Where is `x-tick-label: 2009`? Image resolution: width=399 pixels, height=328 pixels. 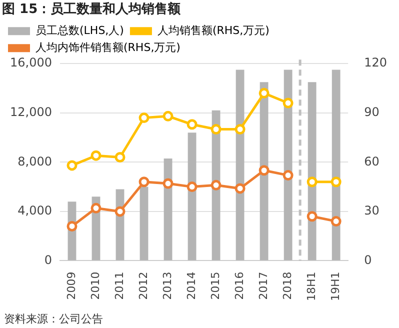
x-tick-label: 2009 is located at coordinates (71, 286).